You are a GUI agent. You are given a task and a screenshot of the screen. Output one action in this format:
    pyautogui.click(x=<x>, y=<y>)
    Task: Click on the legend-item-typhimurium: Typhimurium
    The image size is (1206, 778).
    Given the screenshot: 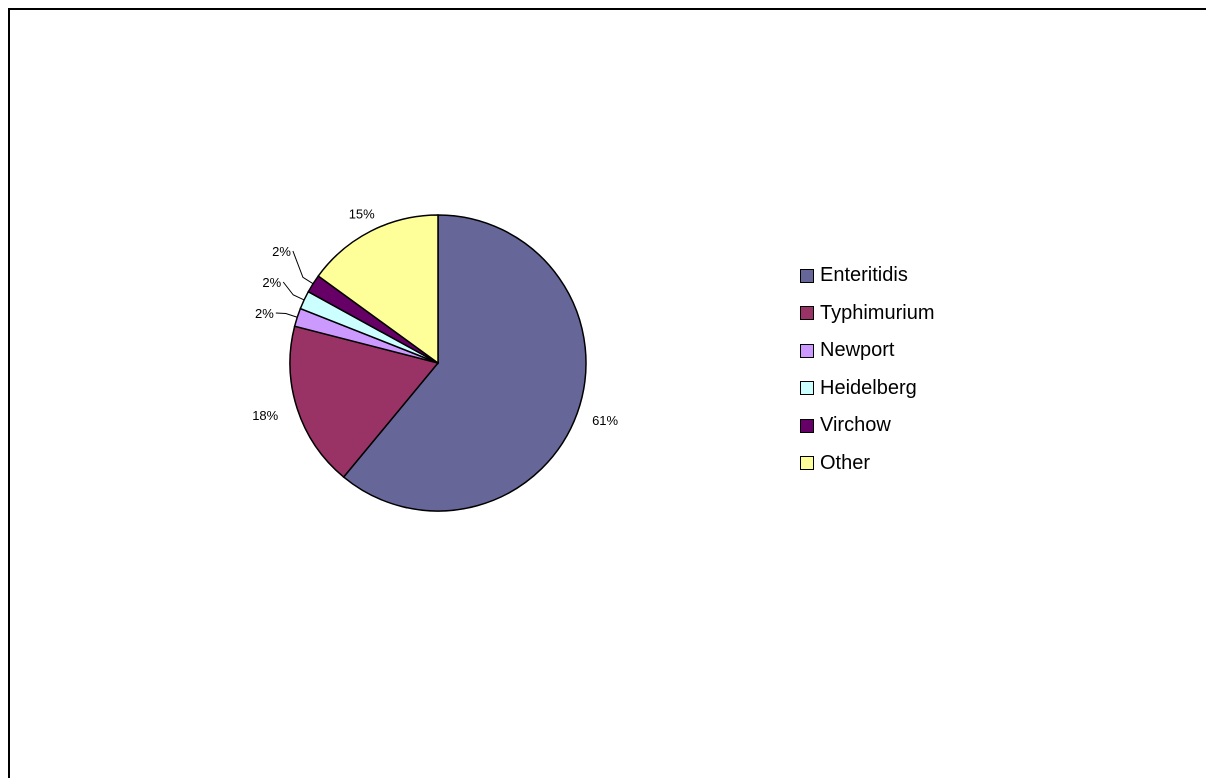 What is the action you would take?
    pyautogui.click(x=867, y=314)
    